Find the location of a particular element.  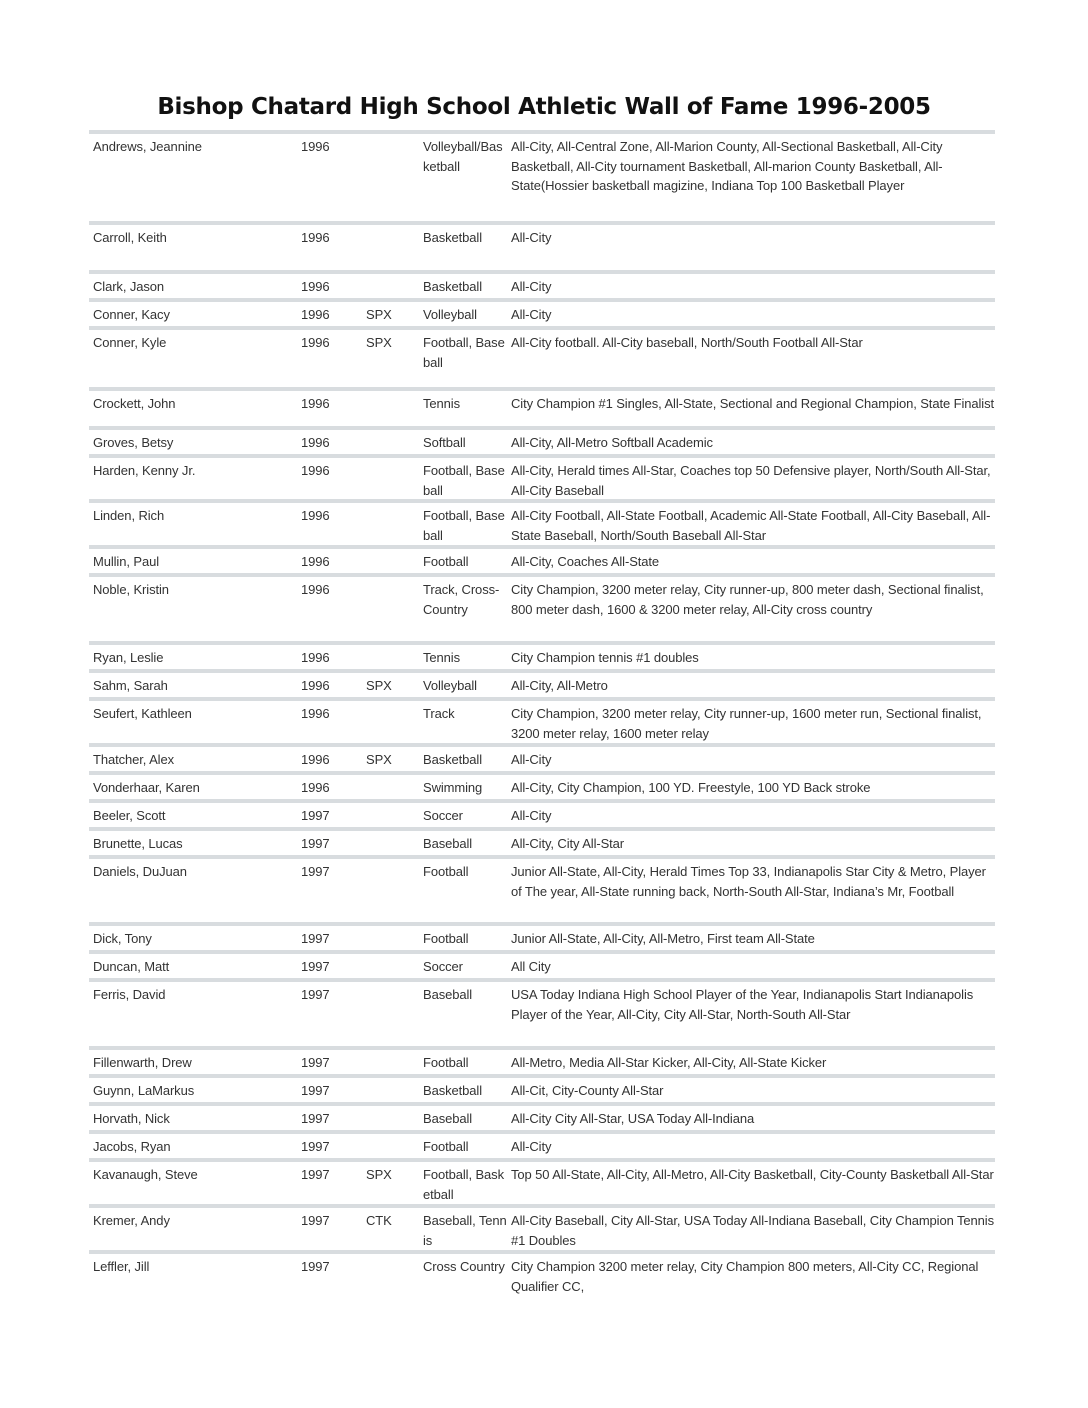

cell-sport: Cross Country is located at coordinates (464, 1266).